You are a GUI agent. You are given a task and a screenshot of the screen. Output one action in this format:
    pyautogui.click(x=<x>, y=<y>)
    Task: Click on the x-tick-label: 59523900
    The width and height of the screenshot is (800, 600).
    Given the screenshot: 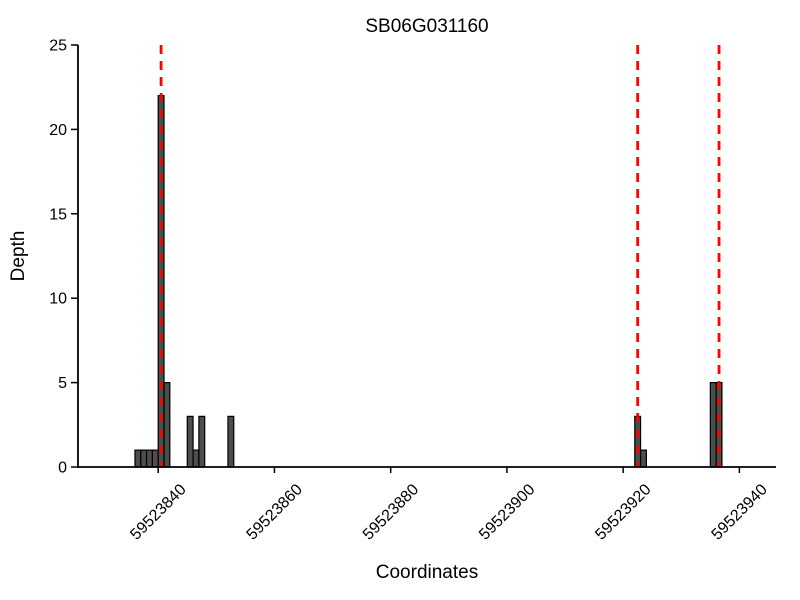 What is the action you would take?
    pyautogui.click(x=507, y=512)
    